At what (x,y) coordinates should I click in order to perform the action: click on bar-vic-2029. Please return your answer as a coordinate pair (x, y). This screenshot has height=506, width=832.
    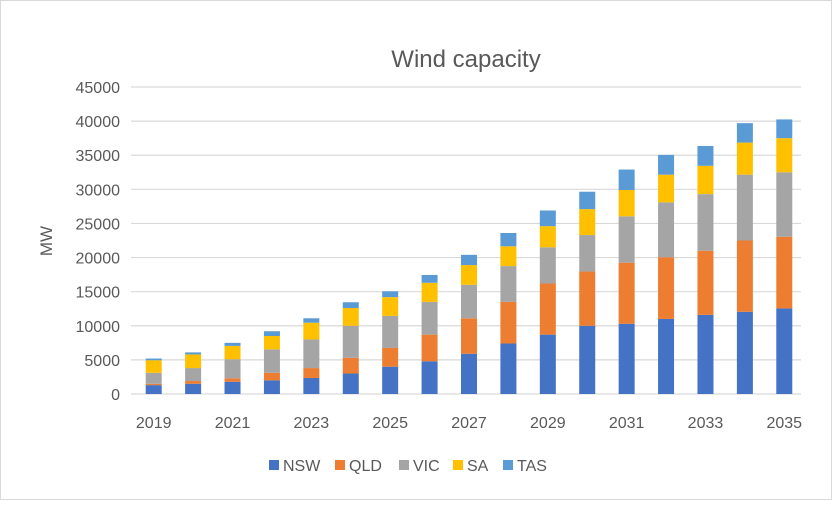
    Looking at the image, I should click on (547, 265).